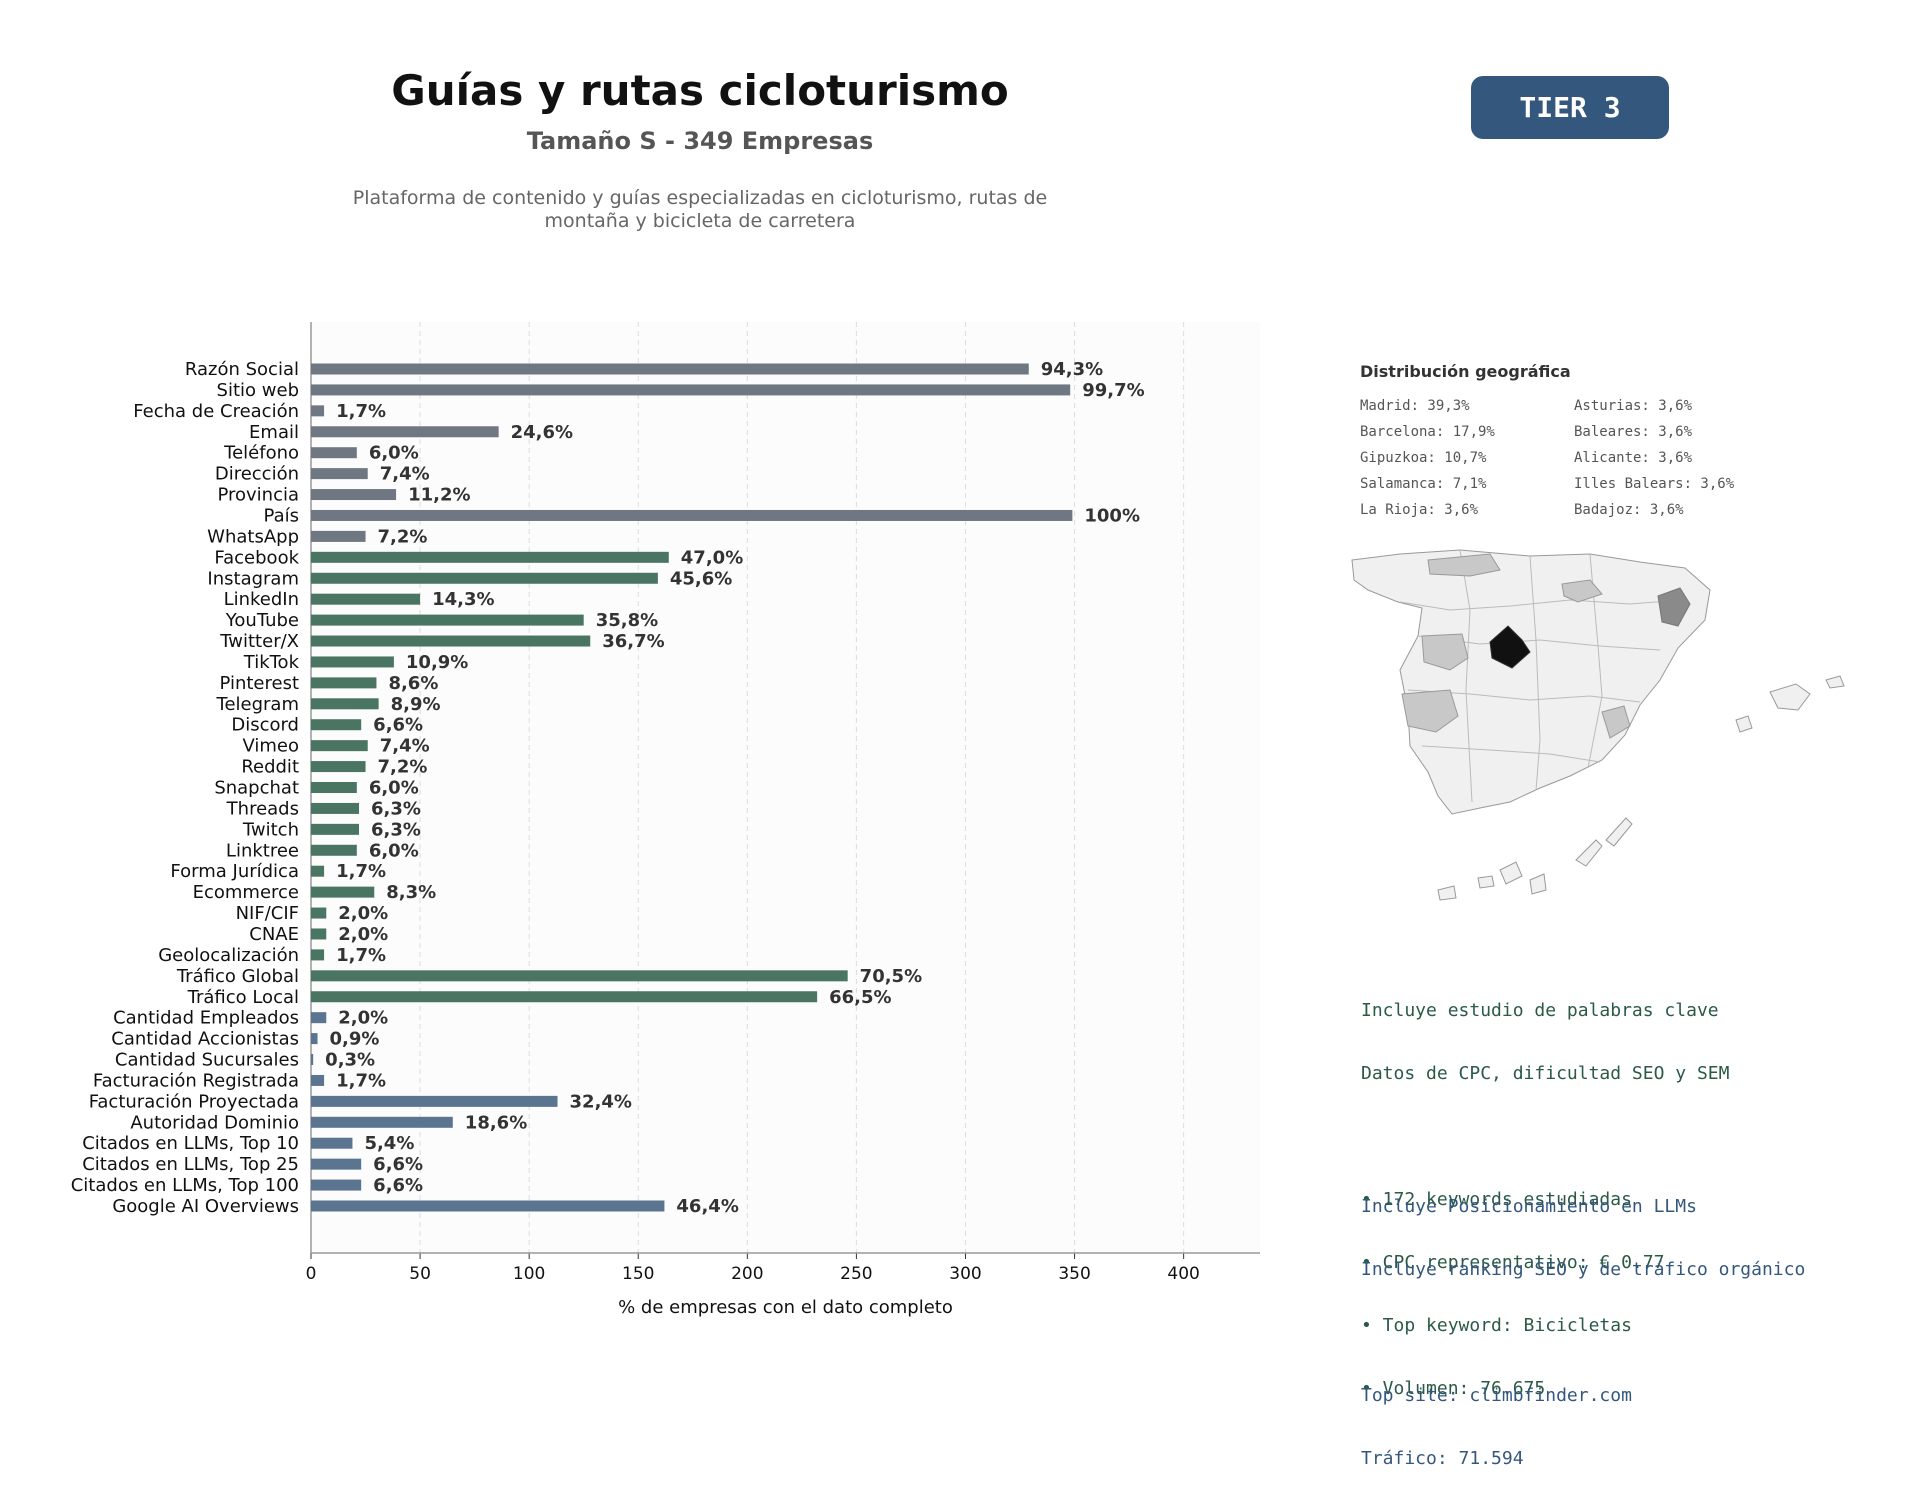  I want to click on page-subtitle: Tamaño S - 349 Empresas, so click(700, 141).